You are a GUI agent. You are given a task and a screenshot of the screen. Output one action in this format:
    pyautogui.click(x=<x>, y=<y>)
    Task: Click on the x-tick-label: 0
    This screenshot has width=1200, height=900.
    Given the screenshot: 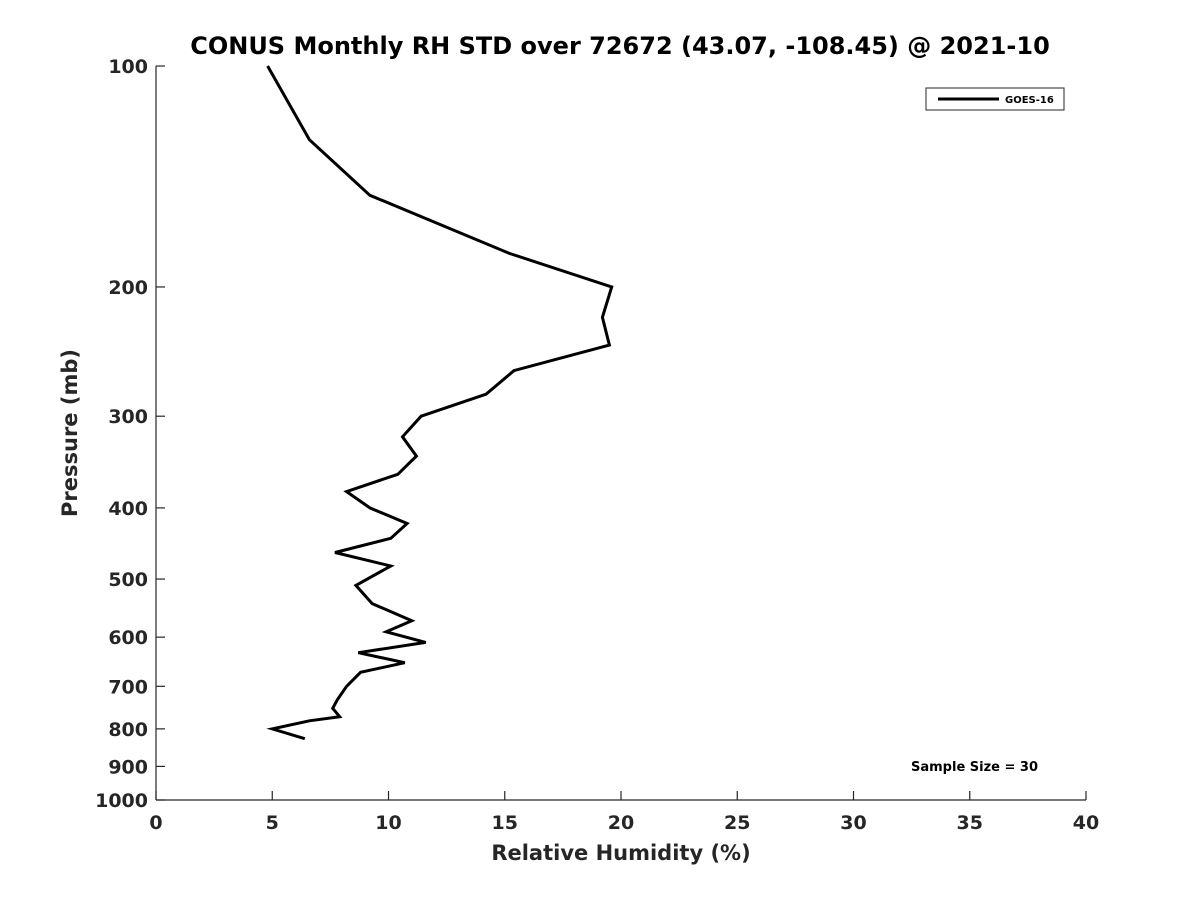 What is the action you would take?
    pyautogui.click(x=155, y=823)
    